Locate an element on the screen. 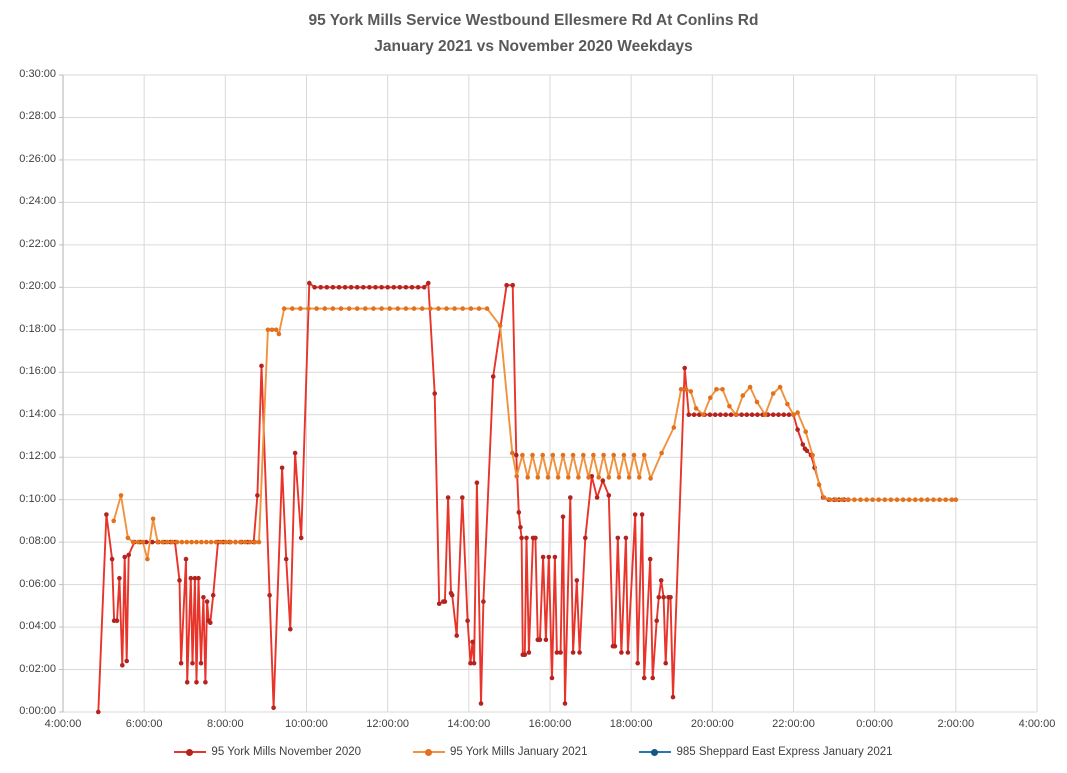  y-axis-tick: 0:20:00 is located at coordinates (37, 286).